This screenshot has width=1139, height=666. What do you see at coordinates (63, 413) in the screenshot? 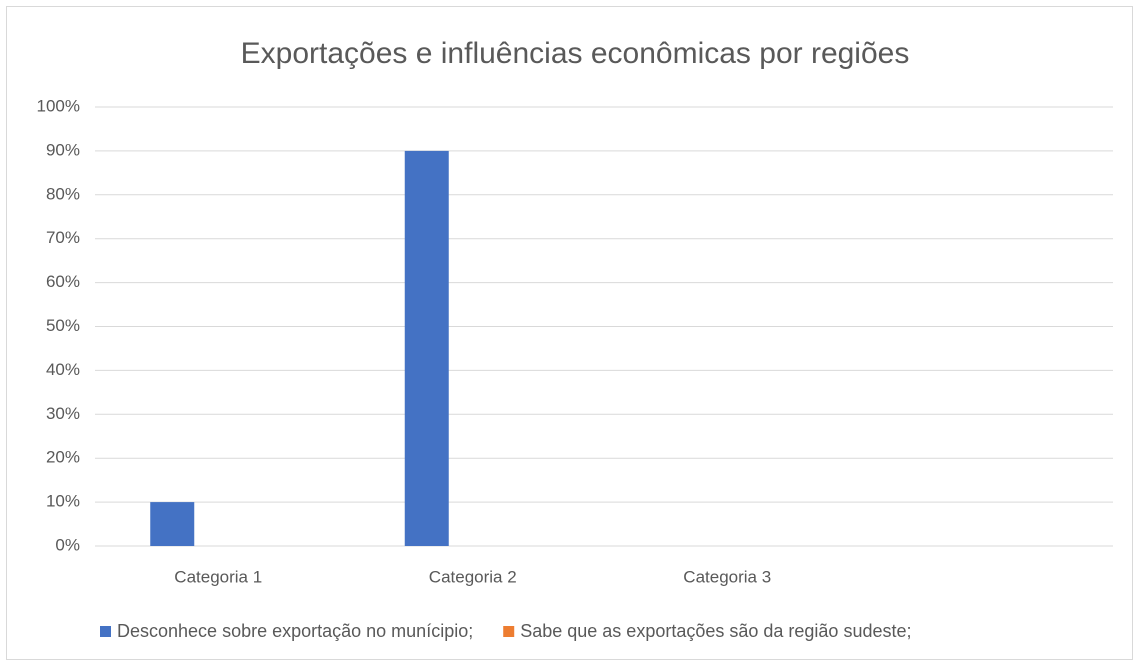
I see `y-tick-label: 30%` at bounding box center [63, 413].